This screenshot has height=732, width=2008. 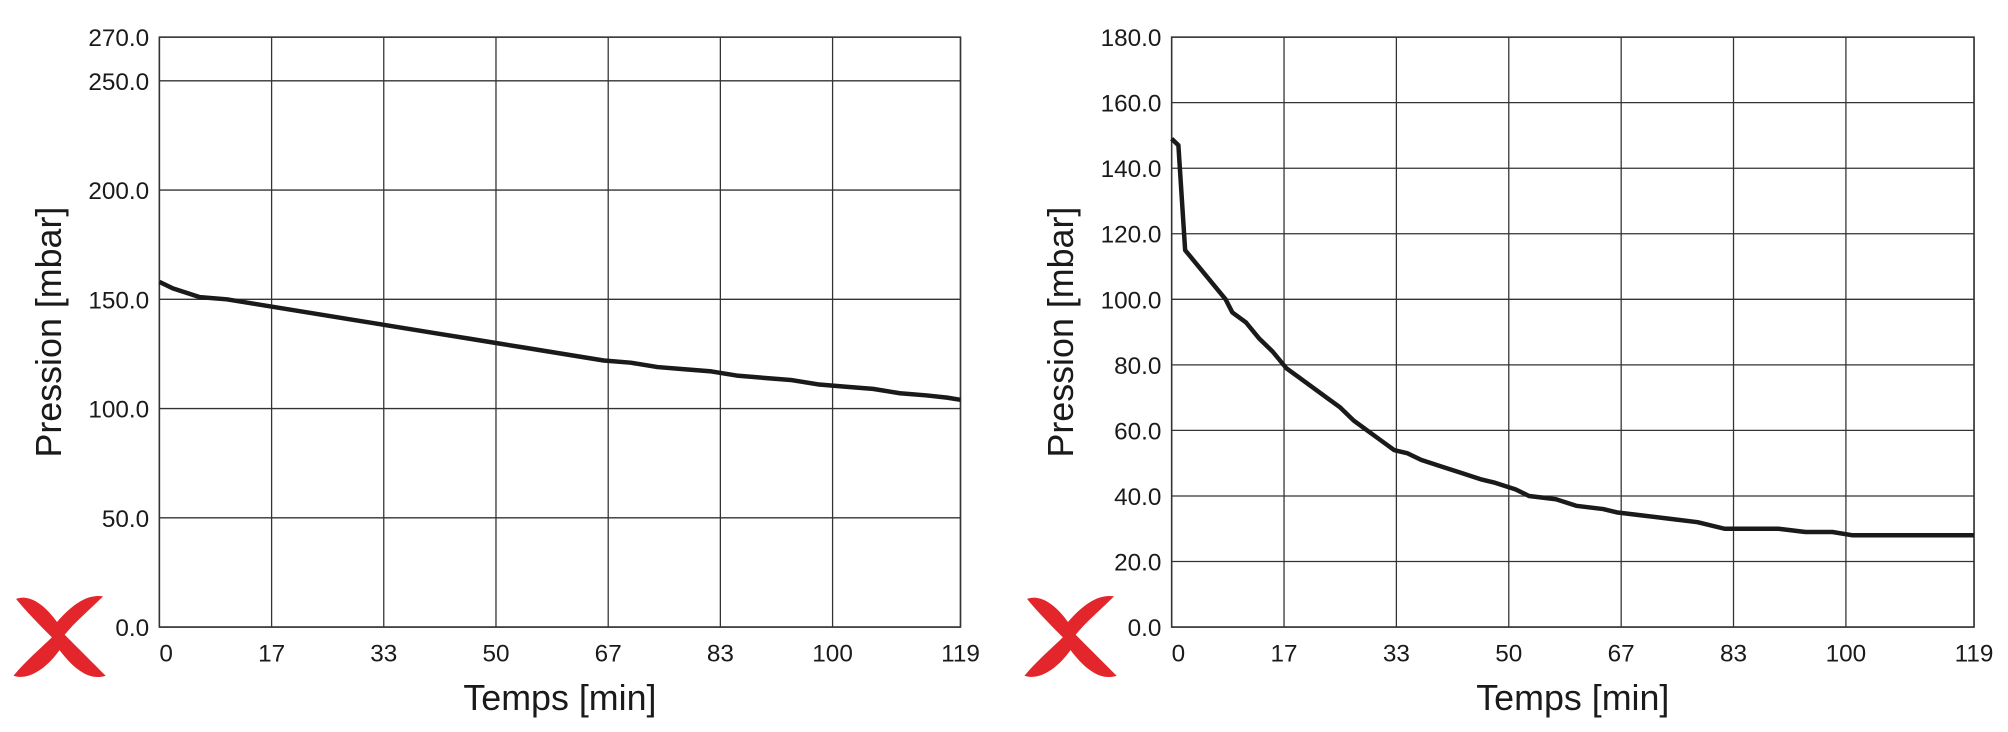 I want to click on y-tick-label: 150.0, so click(x=118, y=300).